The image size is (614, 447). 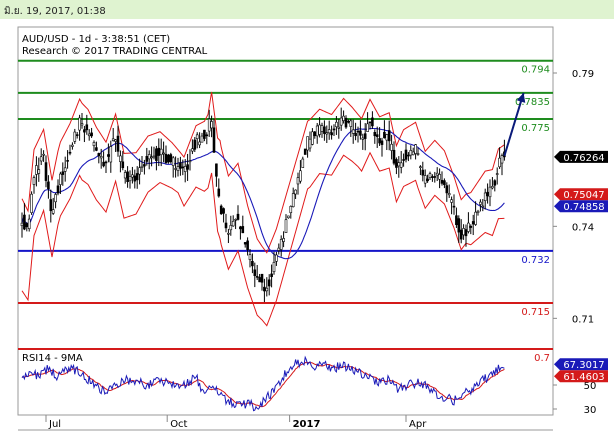 I want to click on chart-subtitle: Research © 2017 TRADING CENTRAL, so click(x=115, y=51).